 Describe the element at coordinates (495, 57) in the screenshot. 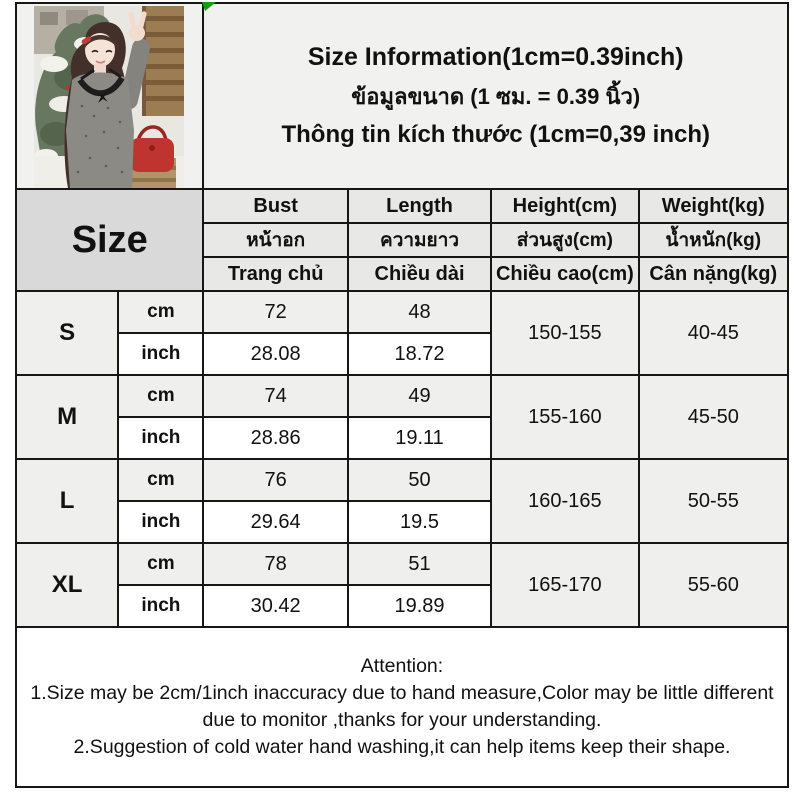

I see `title-english: Size Information(1cm=0.39inch)` at that location.